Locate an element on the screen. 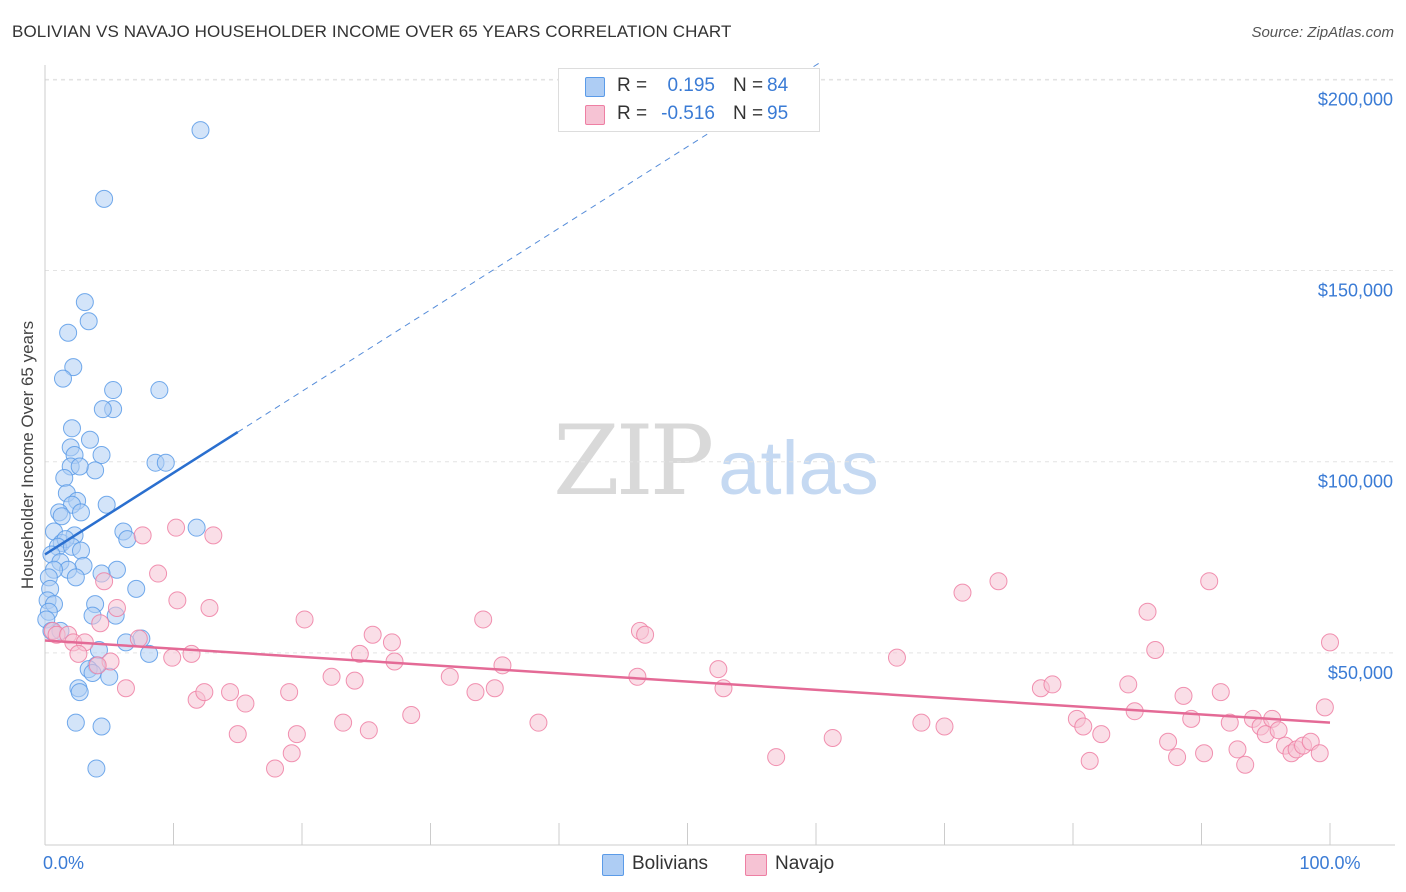 Image resolution: width=1406 pixels, height=892 pixels. correlation-legend: R = 0.195 N = 84 R = -0.516 N = 95 is located at coordinates (689, 100).